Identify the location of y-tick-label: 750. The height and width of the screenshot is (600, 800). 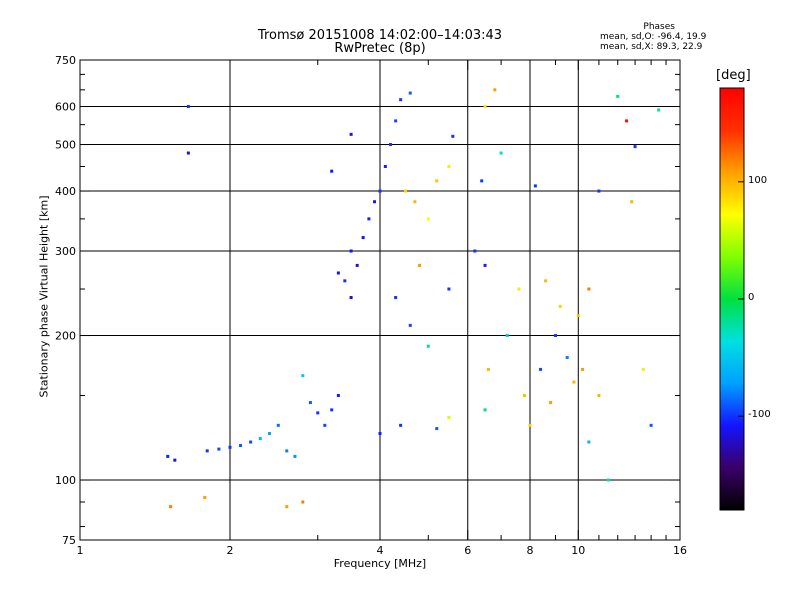
(65, 60).